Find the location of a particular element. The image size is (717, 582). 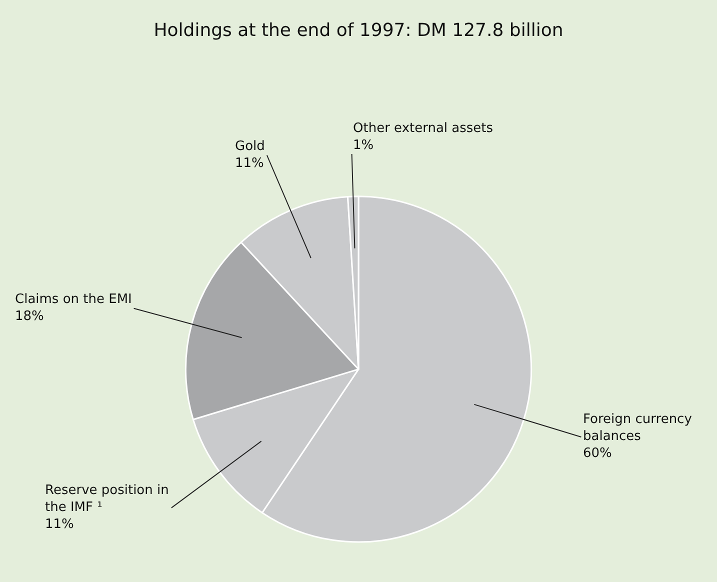

slice-label: Foreign currency balances is located at coordinates (637, 428).